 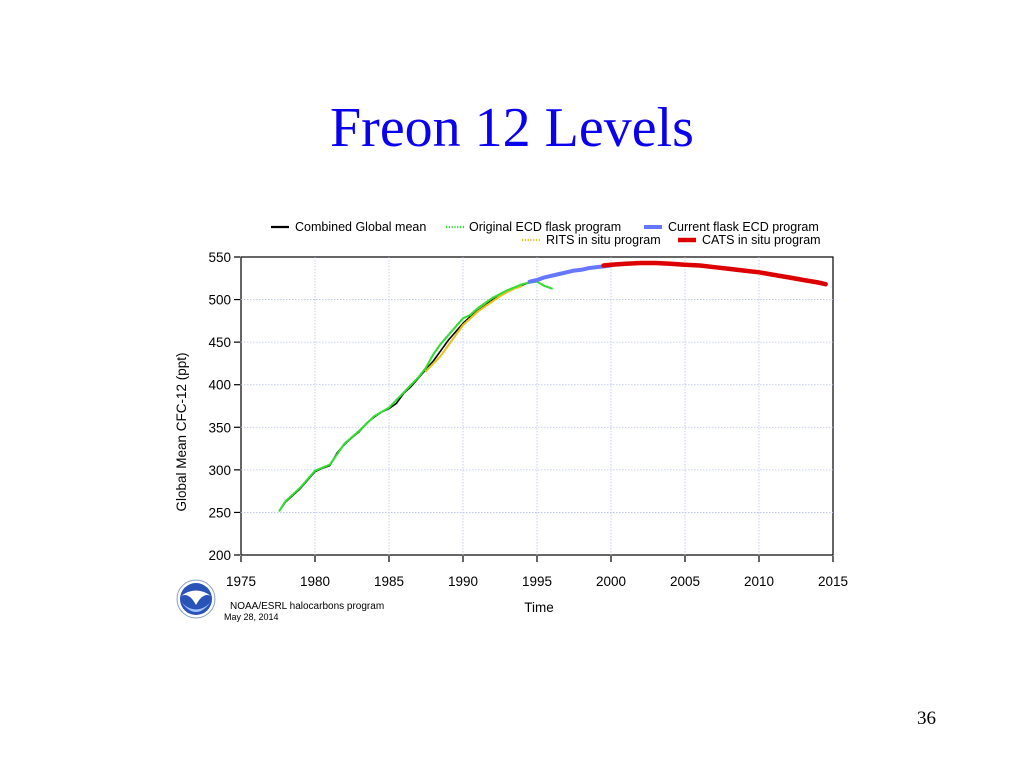 What do you see at coordinates (307, 606) in the screenshot?
I see `credit-org: NOAA/ESRL halocarbons program` at bounding box center [307, 606].